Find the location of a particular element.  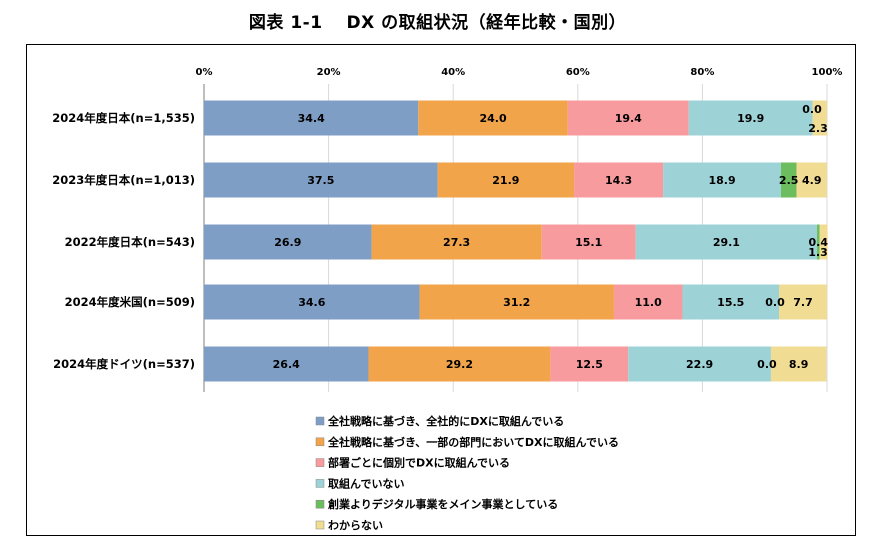

data-label: 29.2 is located at coordinates (459, 364).